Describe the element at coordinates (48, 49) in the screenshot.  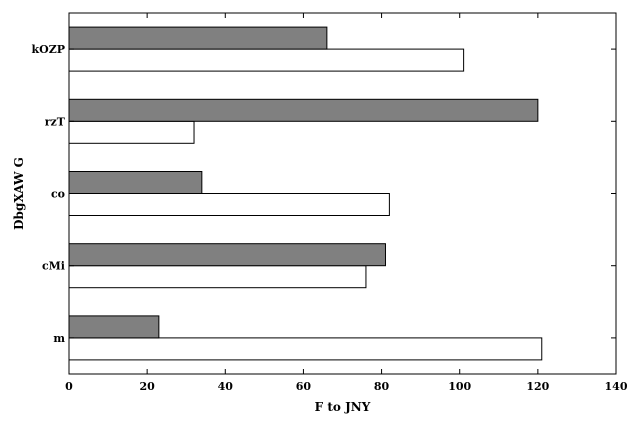
I see `y-tick-label-kOZP: kOZP` at that location.